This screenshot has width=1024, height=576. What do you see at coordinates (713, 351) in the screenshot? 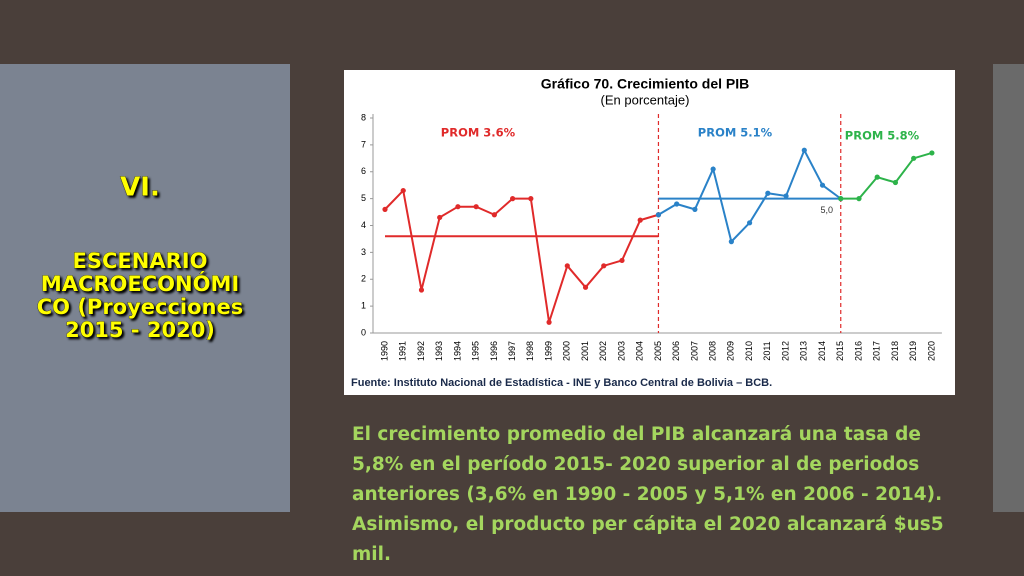
I see `x-tick-label: 2008` at bounding box center [713, 351].